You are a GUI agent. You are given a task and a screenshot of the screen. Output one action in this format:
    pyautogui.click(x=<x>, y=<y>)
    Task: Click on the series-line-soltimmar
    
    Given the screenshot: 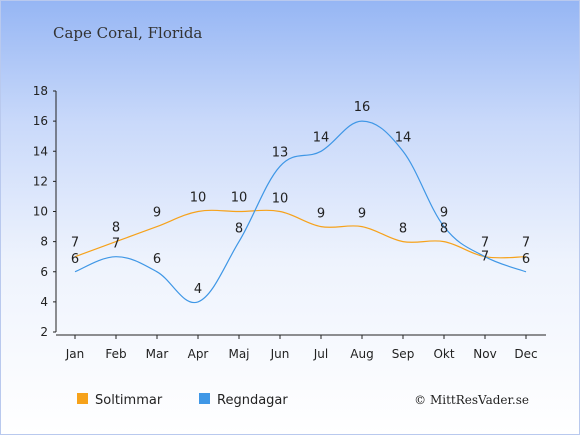 What is the action you would take?
    pyautogui.click(x=300, y=234)
    